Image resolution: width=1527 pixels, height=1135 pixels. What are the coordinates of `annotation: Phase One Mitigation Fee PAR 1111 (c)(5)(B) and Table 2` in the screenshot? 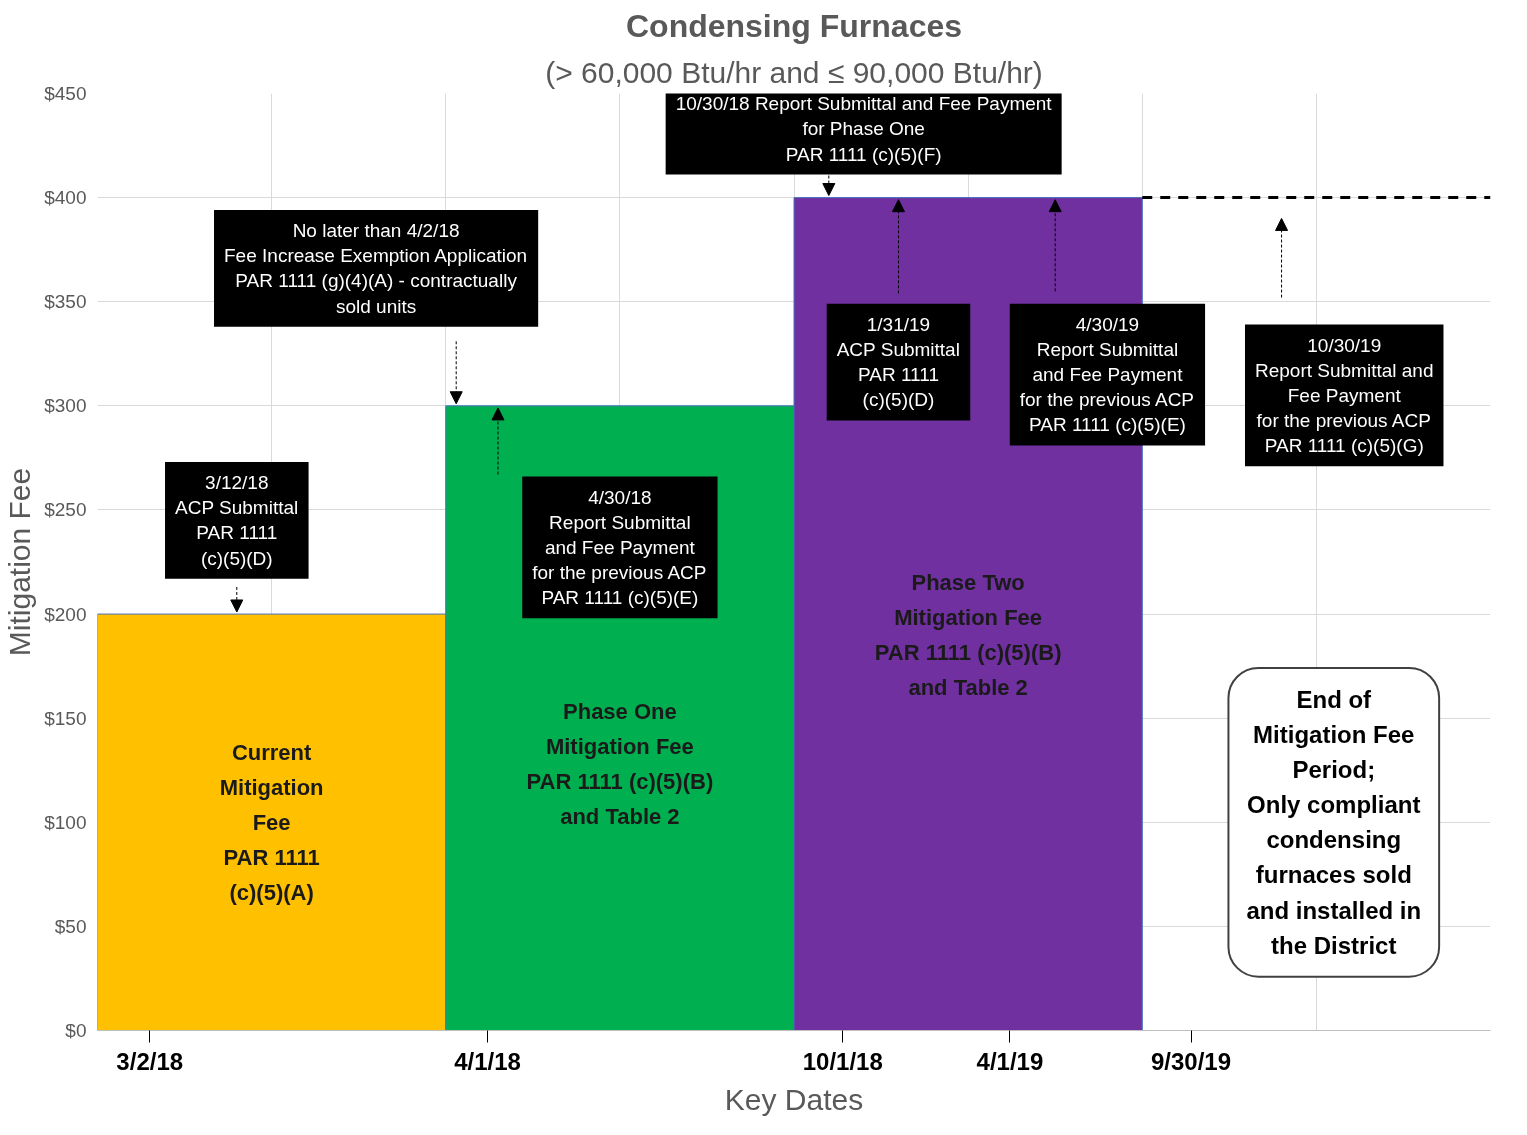 It's located at (620, 763).